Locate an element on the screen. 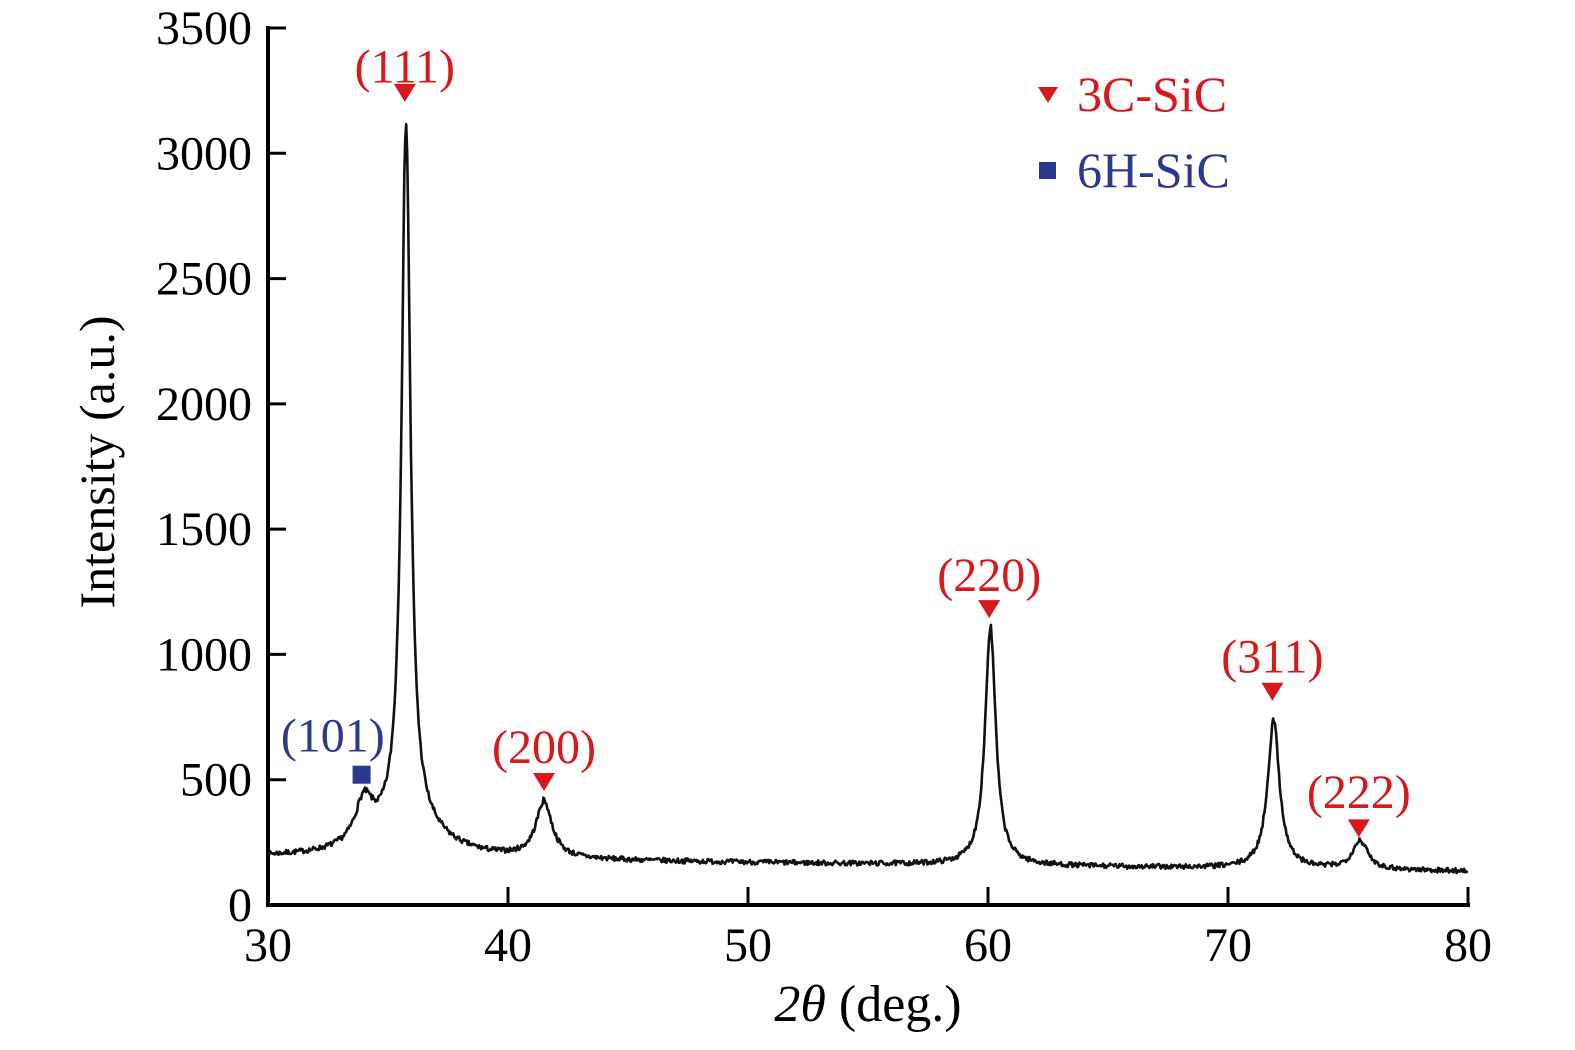  legend-item-3c-sic: 3C-SiC is located at coordinates (1132, 94).